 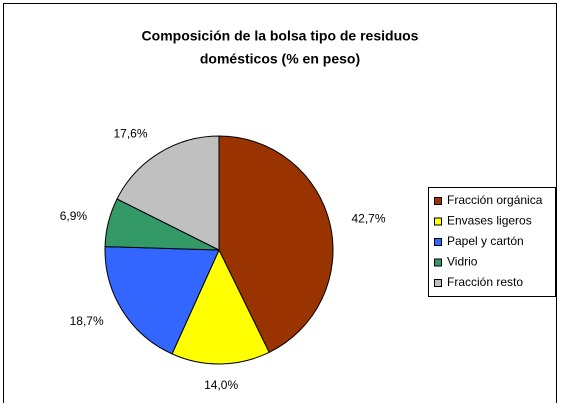 What do you see at coordinates (74, 216) in the screenshot?
I see `data-label: 6,9%` at bounding box center [74, 216].